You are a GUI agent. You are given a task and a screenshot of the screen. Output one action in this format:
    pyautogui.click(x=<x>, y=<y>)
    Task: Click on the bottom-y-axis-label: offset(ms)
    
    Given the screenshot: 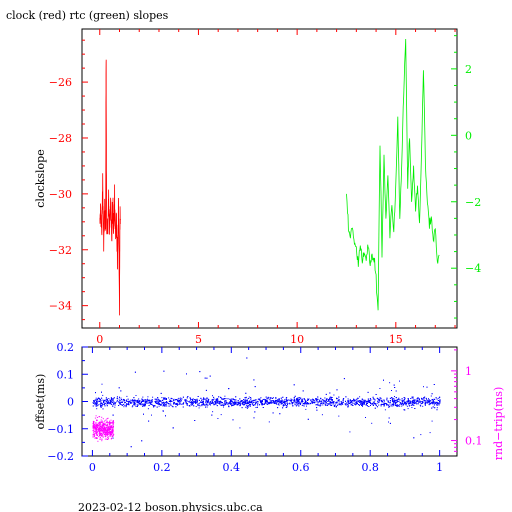 What is the action you would take?
    pyautogui.click(x=40, y=402)
    